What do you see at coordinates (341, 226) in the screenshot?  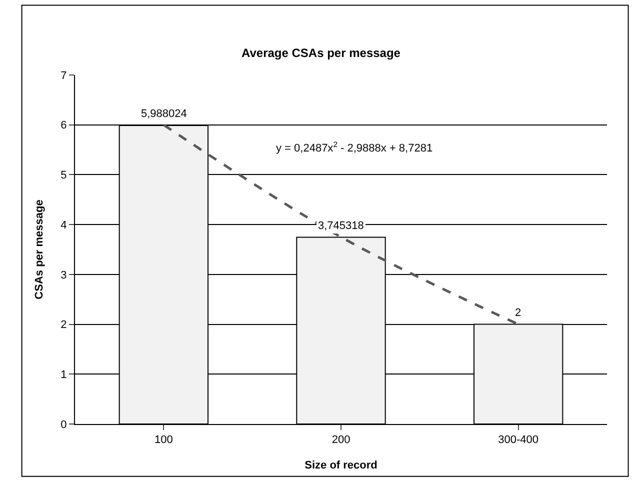 I see `data-label: 3,745318` at bounding box center [341, 226].